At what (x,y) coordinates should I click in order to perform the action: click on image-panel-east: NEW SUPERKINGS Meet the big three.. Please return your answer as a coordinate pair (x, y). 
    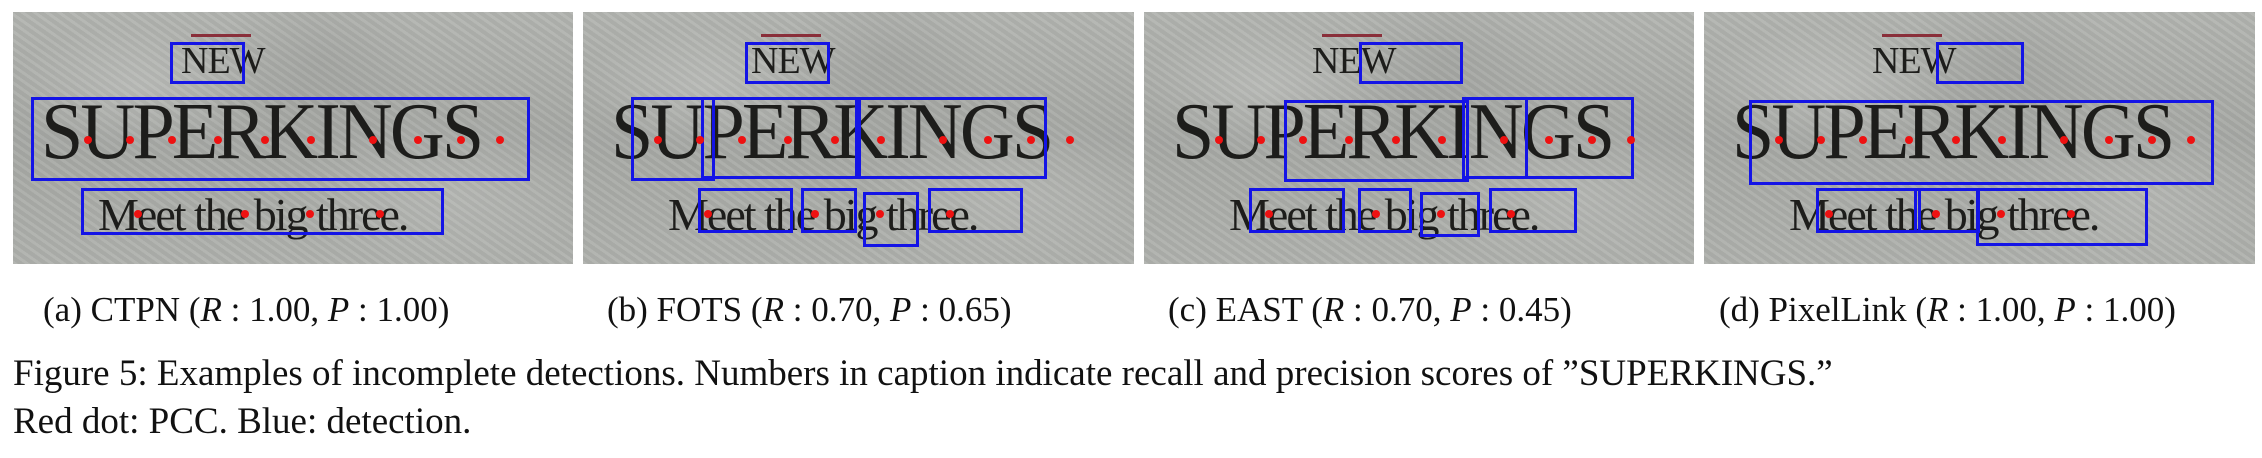
    Looking at the image, I should click on (1419, 138).